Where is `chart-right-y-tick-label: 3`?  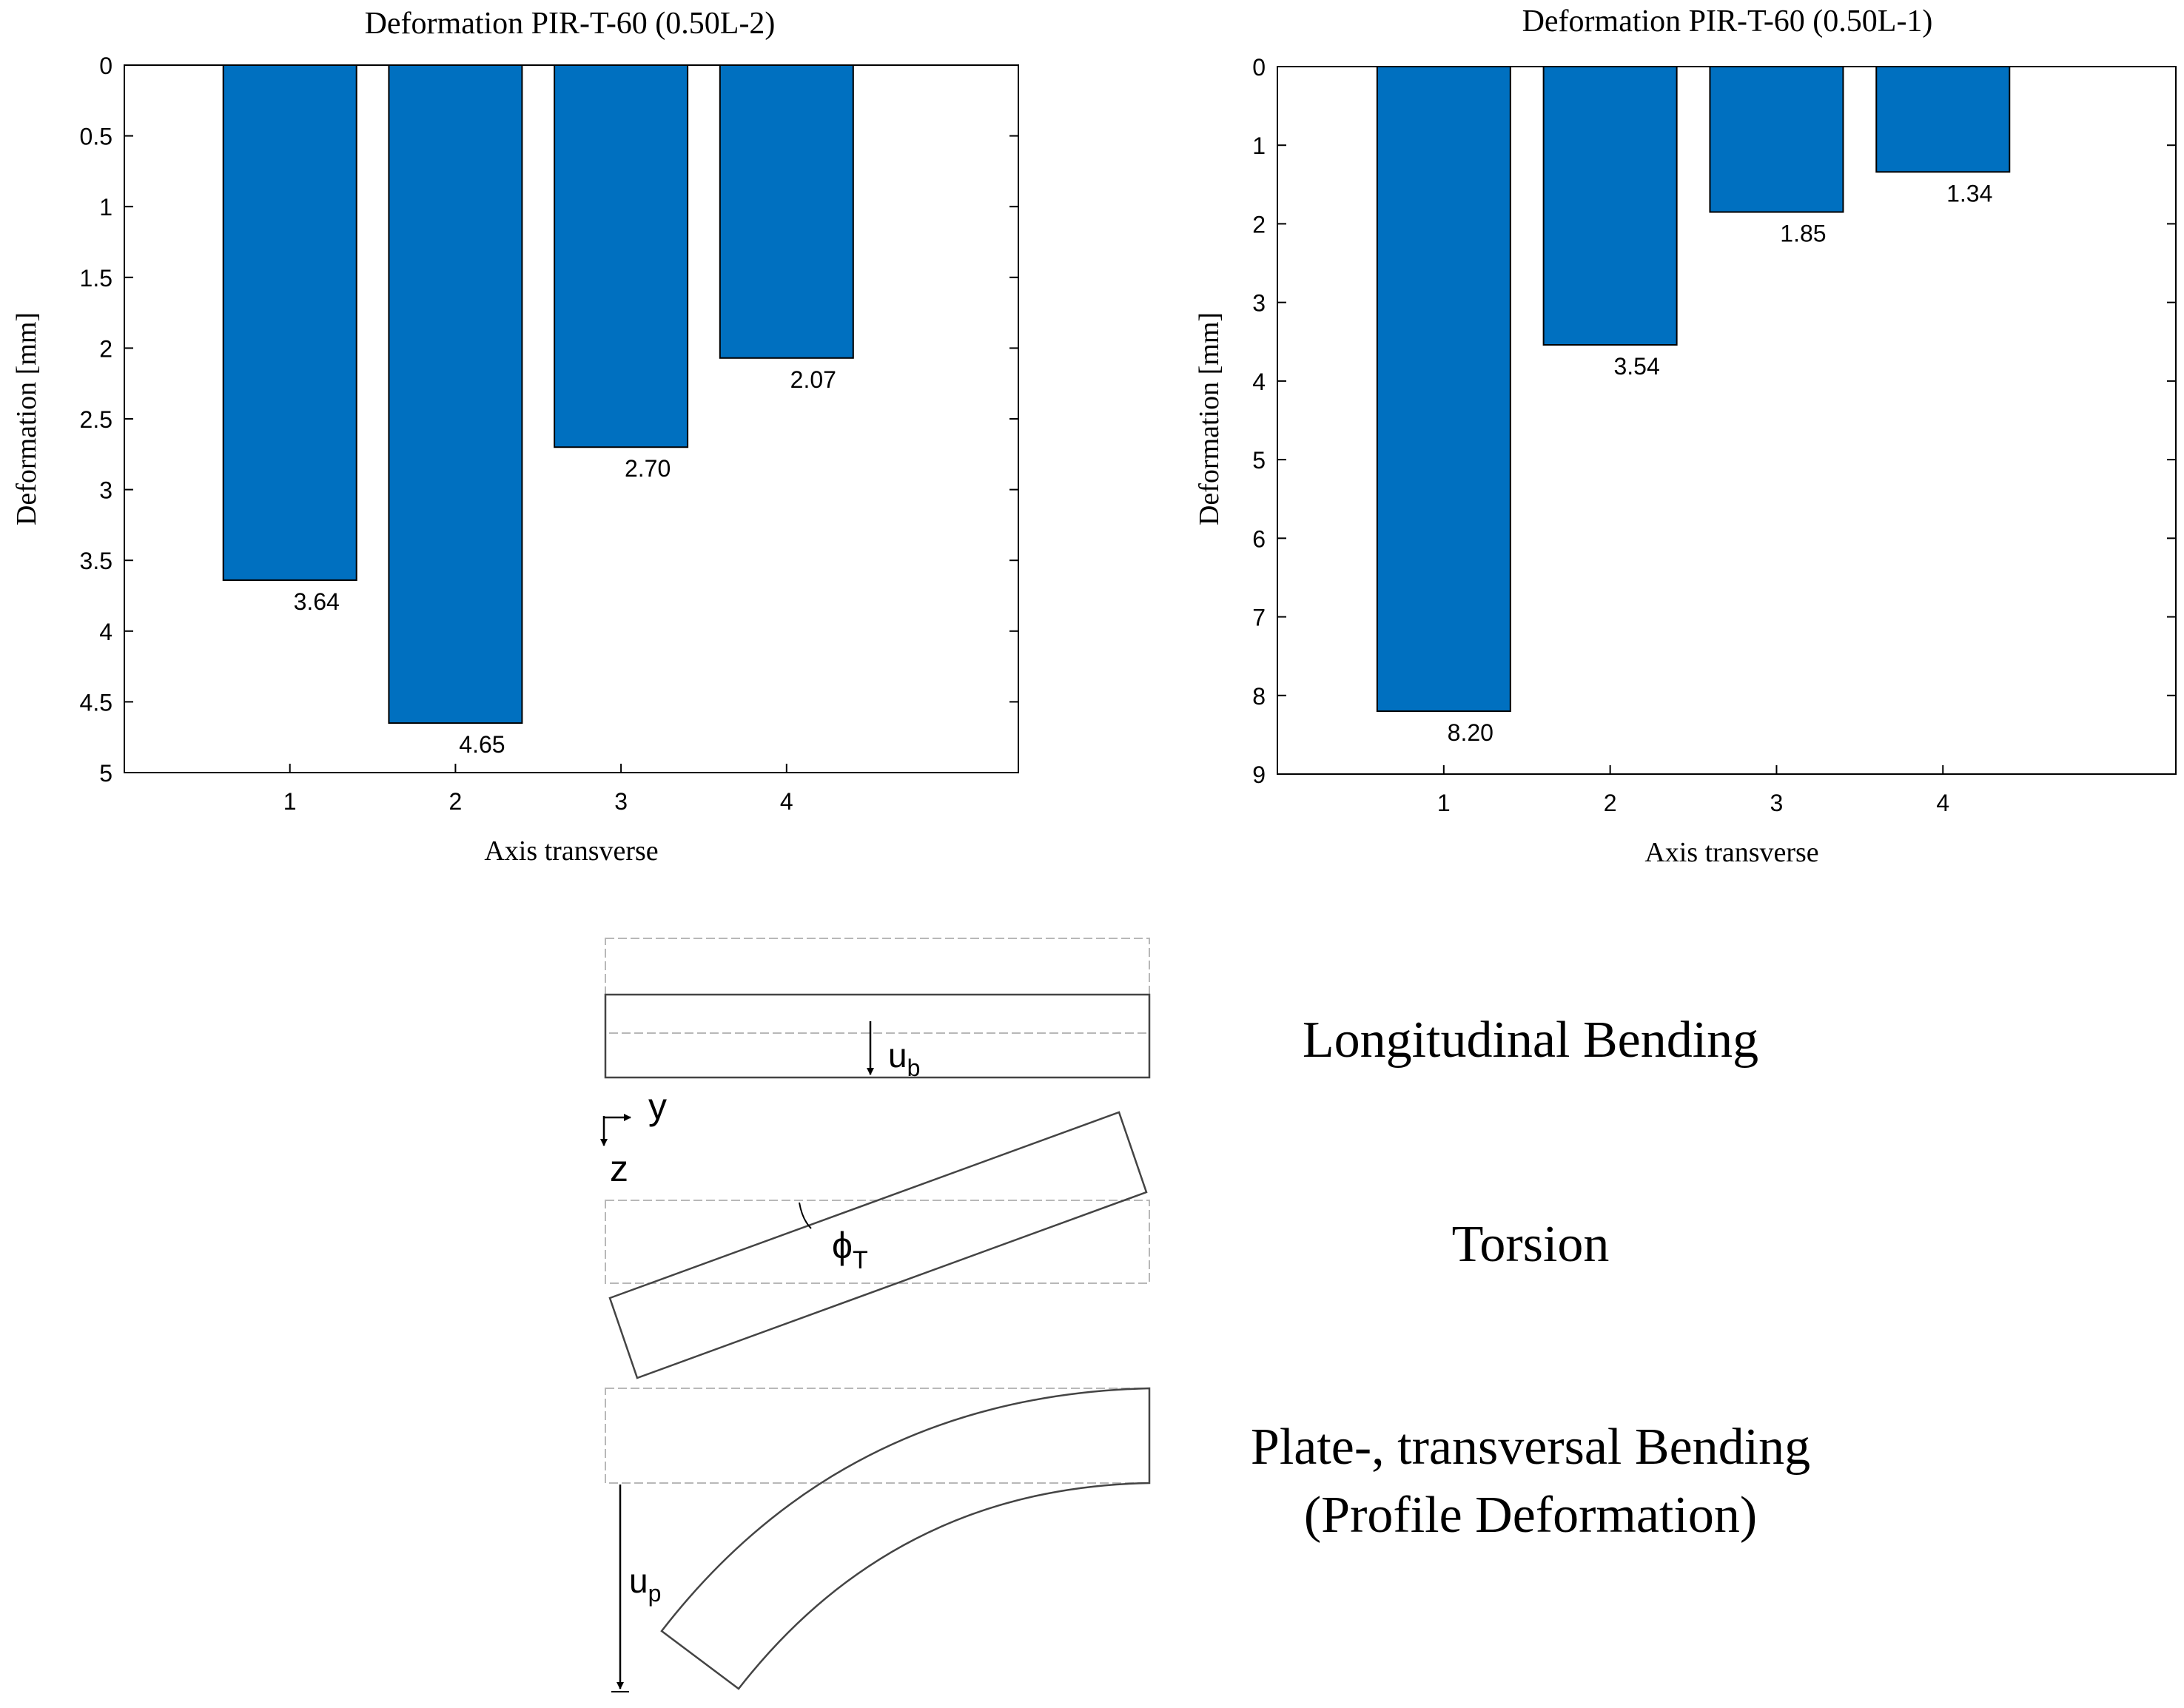
chart-right-y-tick-label: 3 is located at coordinates (1259, 303).